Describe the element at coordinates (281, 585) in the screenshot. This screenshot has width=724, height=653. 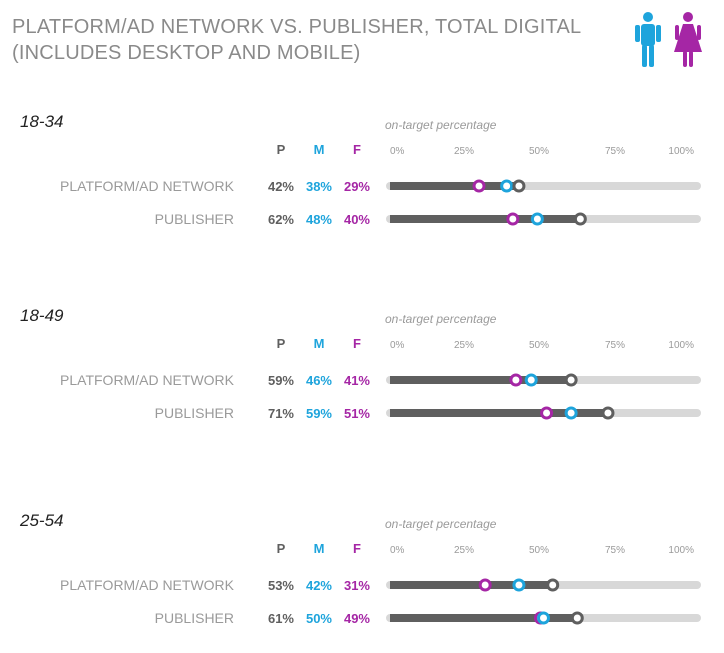
I see `value-label-p: 53%` at that location.